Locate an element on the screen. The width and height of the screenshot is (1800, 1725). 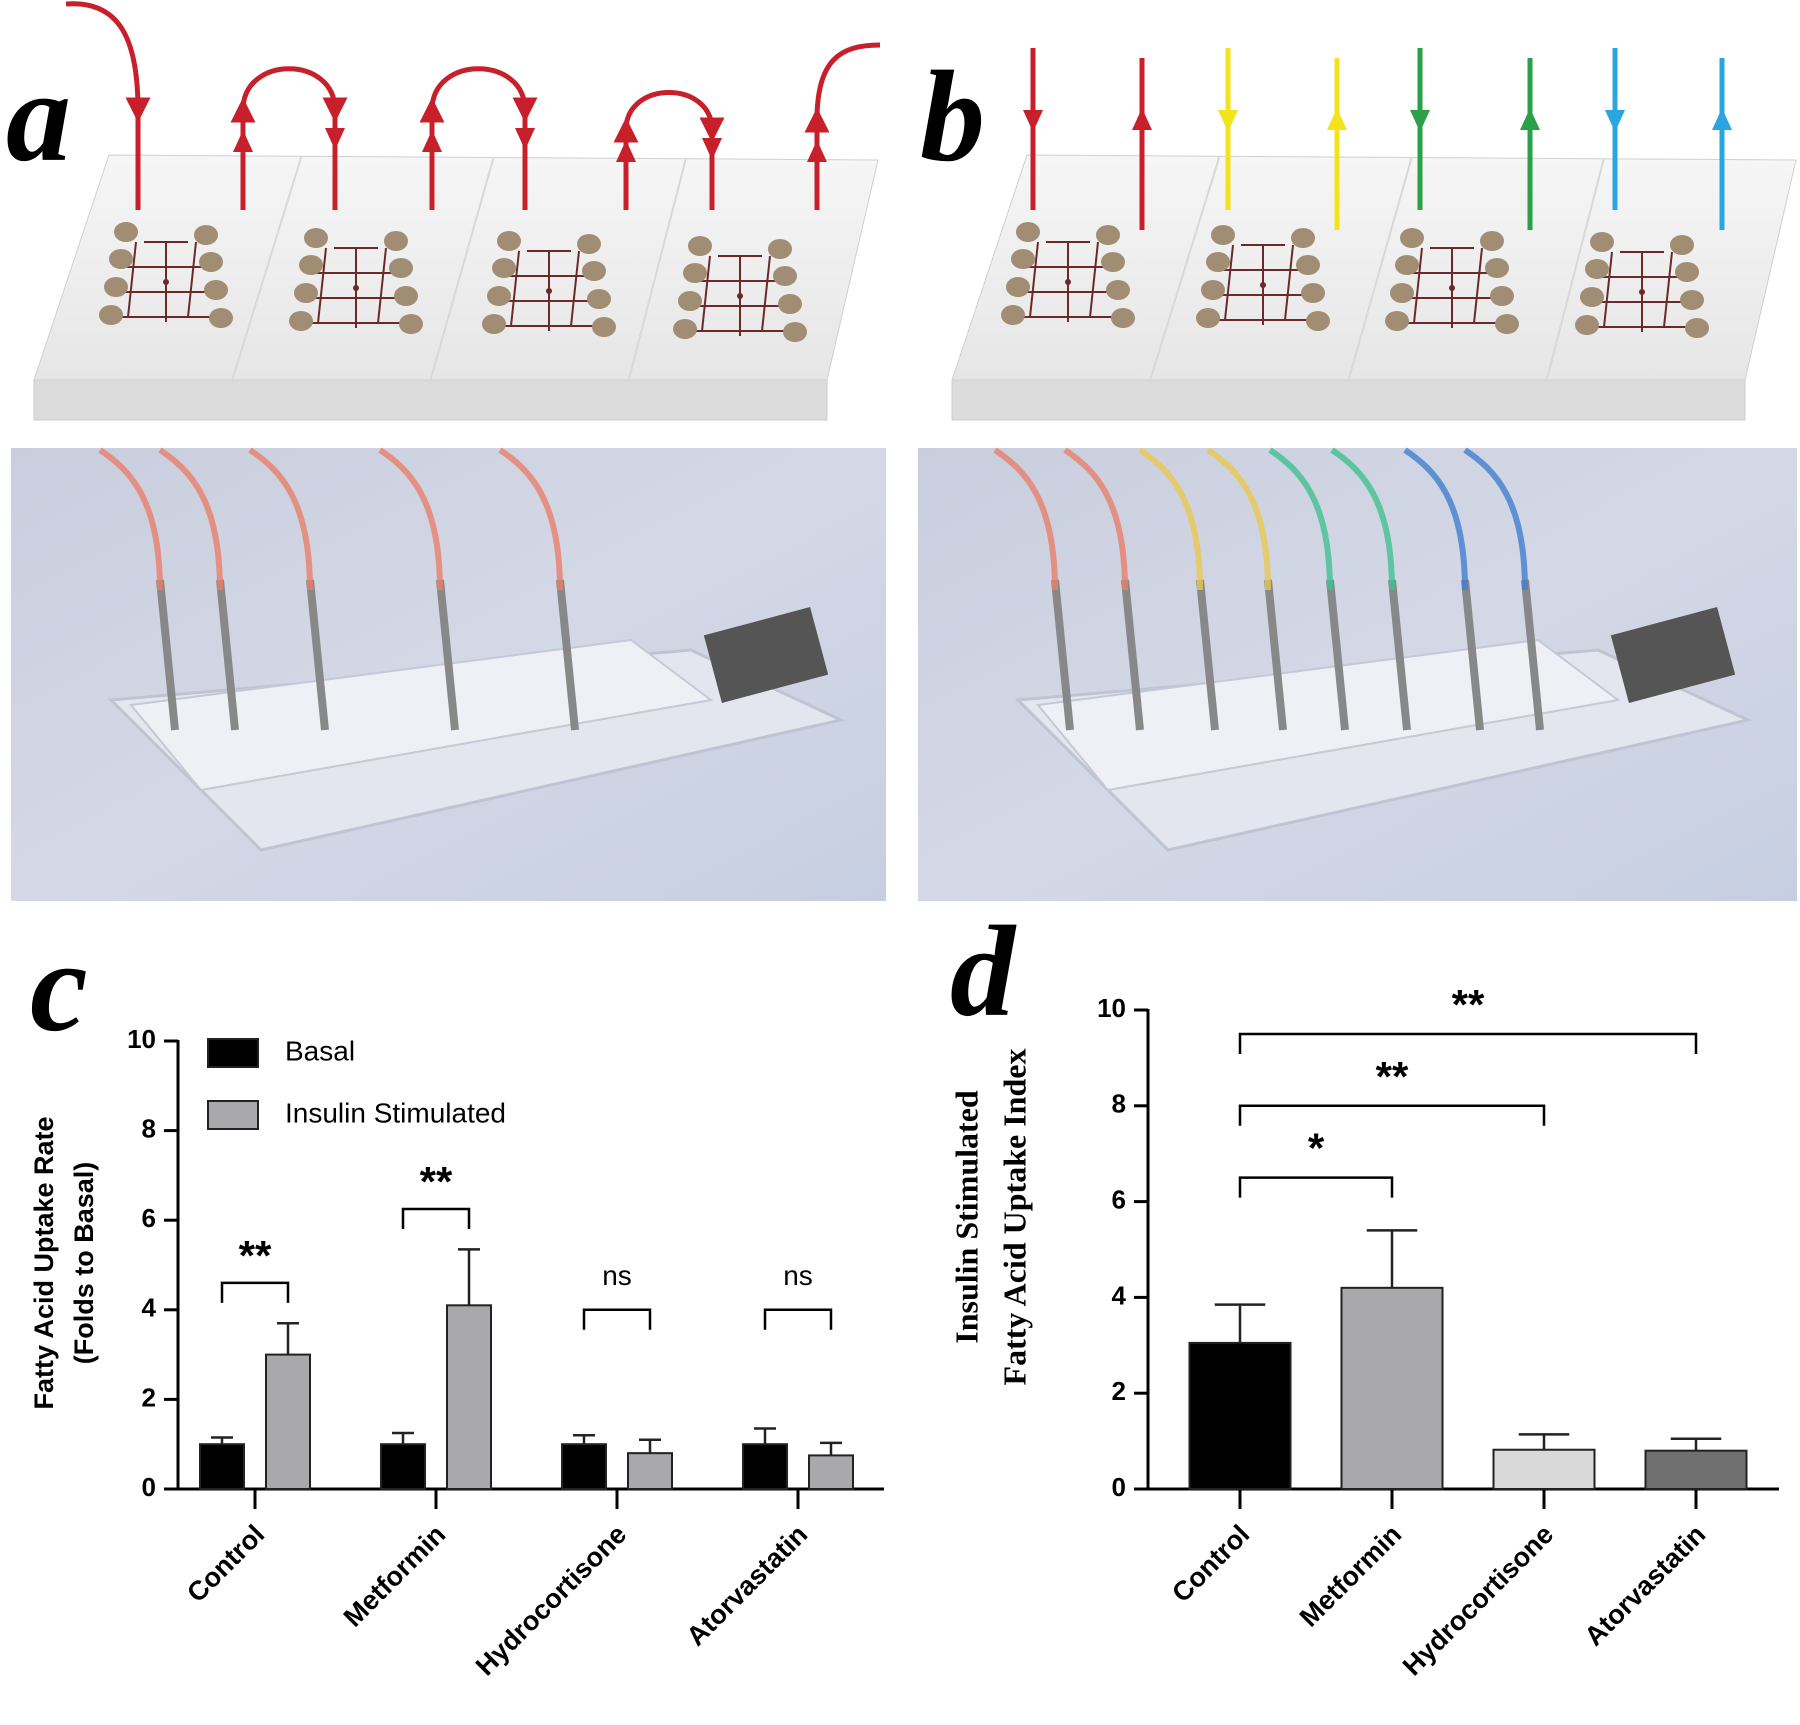
panel-letter: d is located at coordinates (983, 972).